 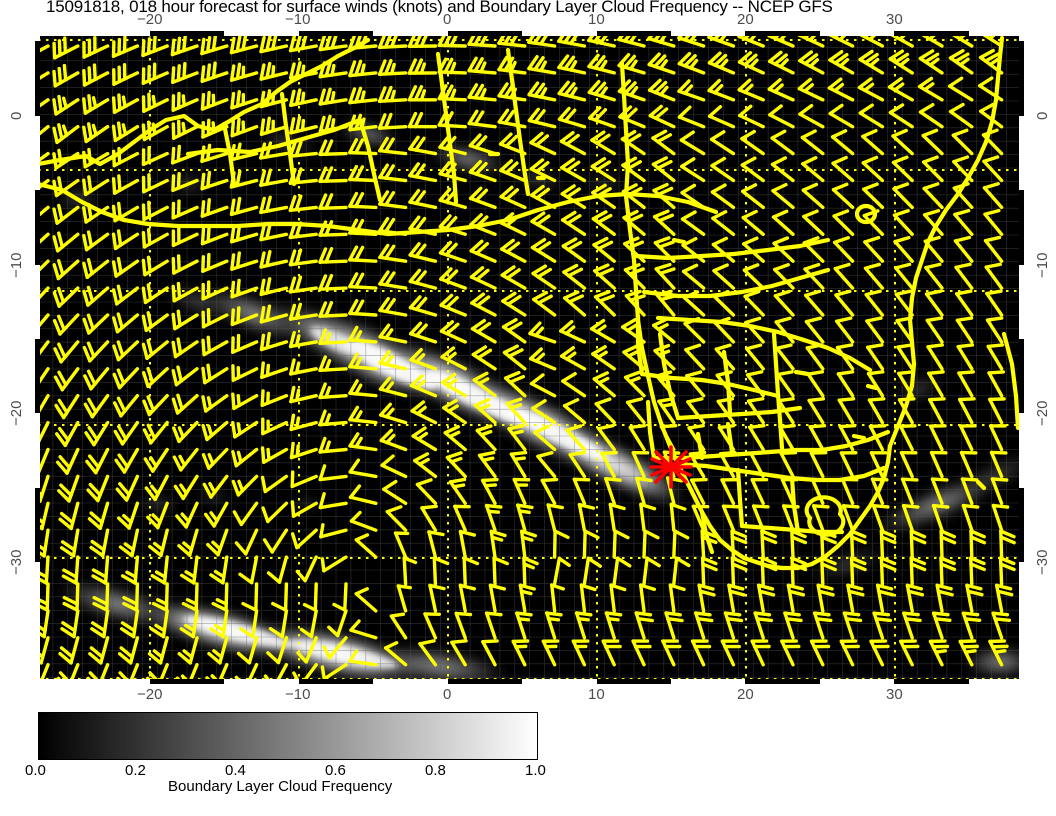 I want to click on site-marker, so click(x=671, y=467).